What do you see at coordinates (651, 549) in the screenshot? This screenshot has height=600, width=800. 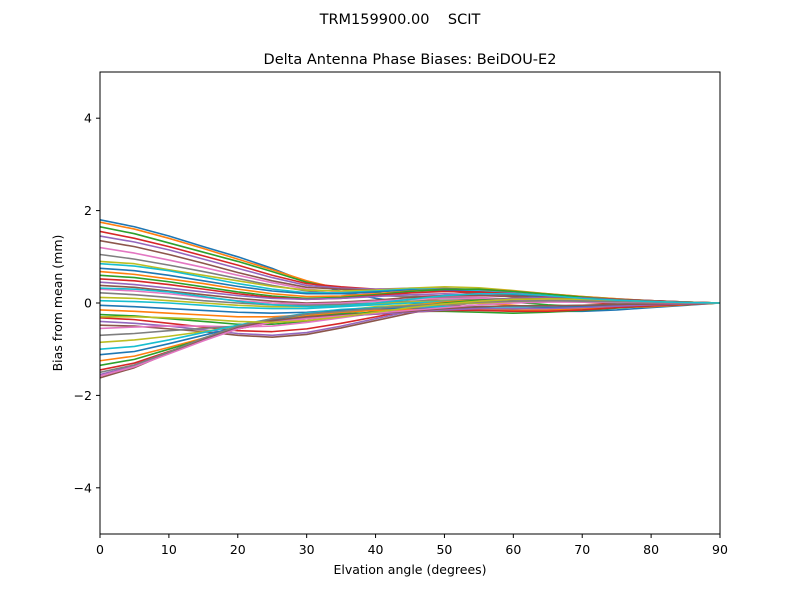 I see `x-tick-label: 80` at bounding box center [651, 549].